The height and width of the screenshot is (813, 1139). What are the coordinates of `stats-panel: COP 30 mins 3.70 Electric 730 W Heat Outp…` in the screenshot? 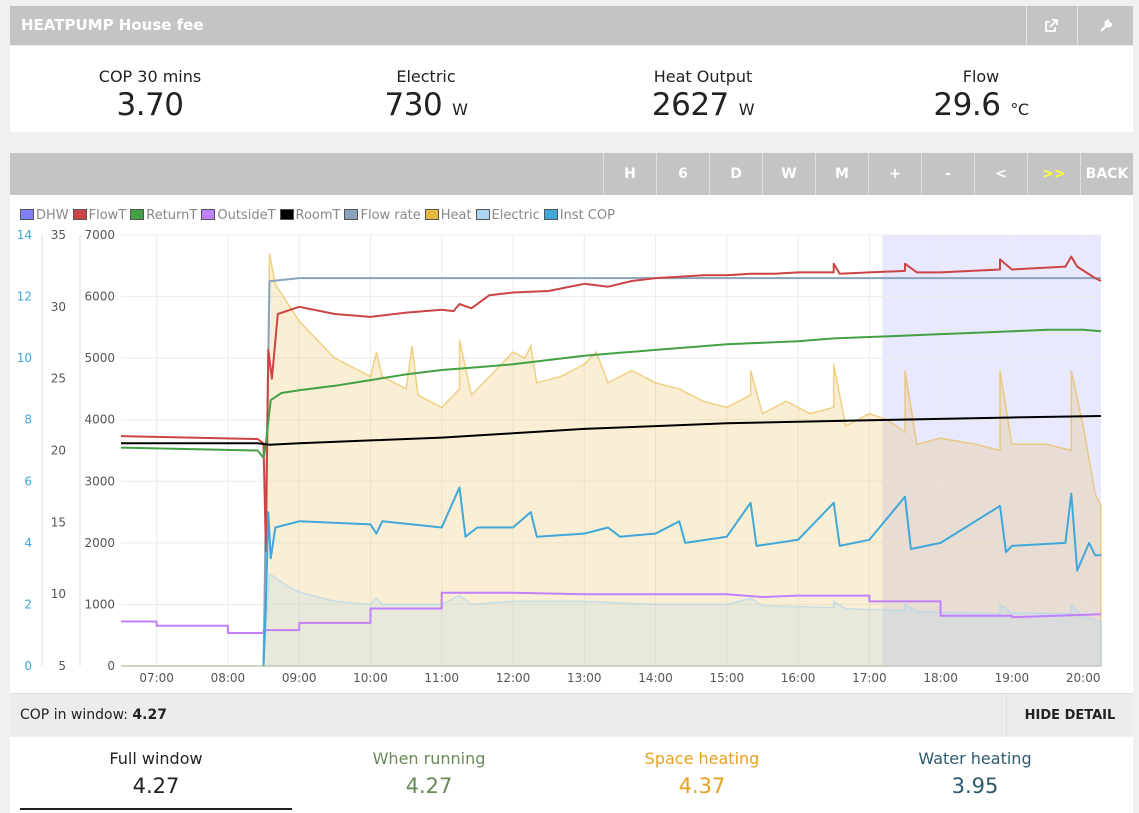 It's located at (571, 89).